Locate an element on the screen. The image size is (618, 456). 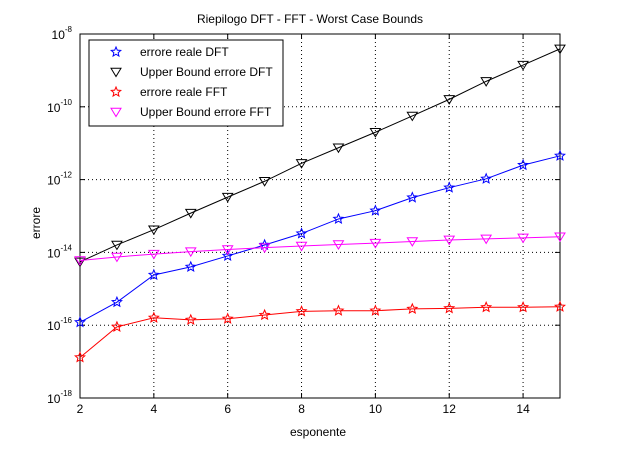
y-tick-label-exponent: -16 is located at coordinates (66, 320).